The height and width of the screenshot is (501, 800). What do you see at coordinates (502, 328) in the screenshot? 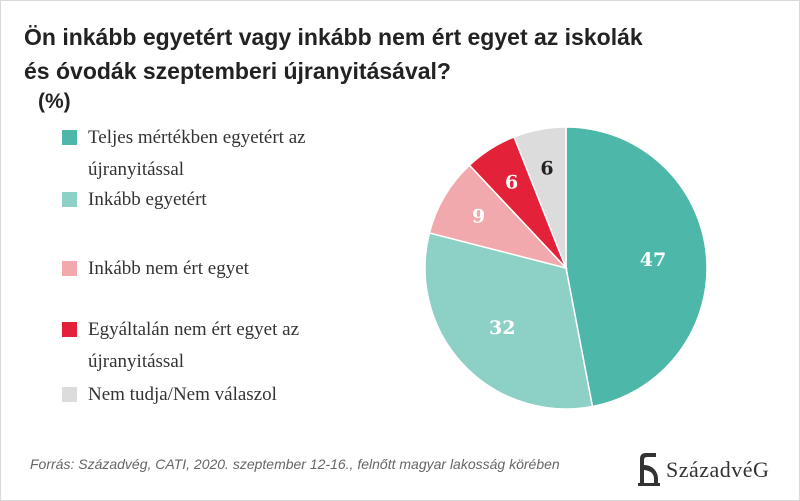
I see `pie-label-rather-agree: 32` at bounding box center [502, 328].